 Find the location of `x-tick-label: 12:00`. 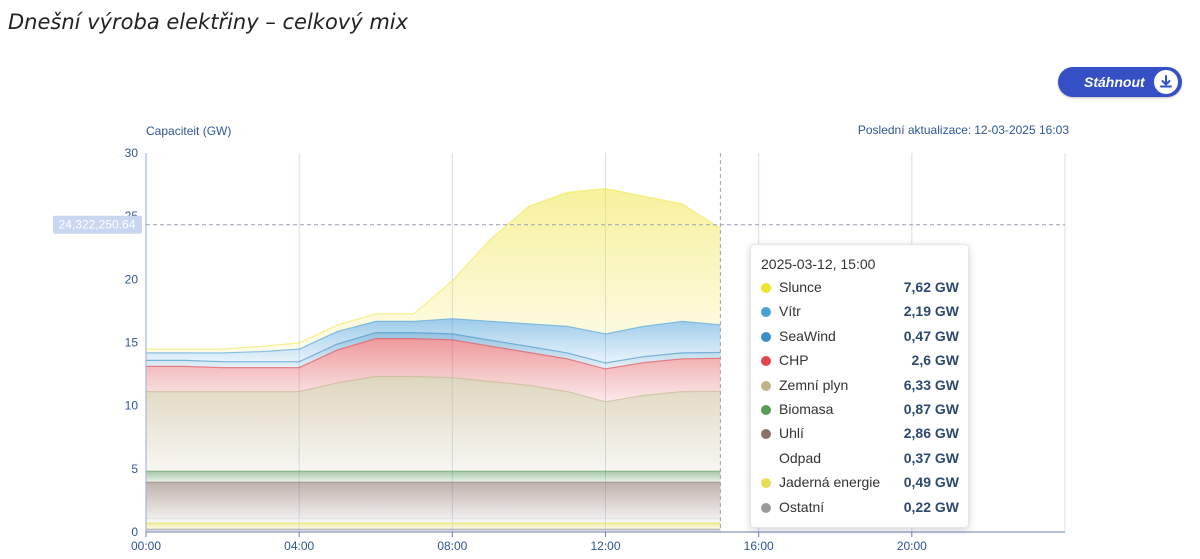

x-tick-label: 12:00 is located at coordinates (605, 546).